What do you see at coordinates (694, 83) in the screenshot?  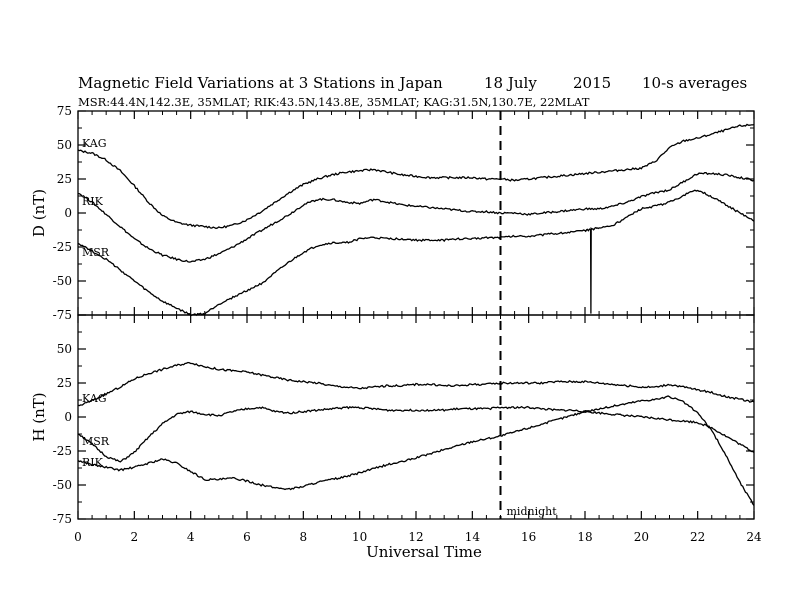 I see `chart-title-note: 10-s averages` at bounding box center [694, 83].